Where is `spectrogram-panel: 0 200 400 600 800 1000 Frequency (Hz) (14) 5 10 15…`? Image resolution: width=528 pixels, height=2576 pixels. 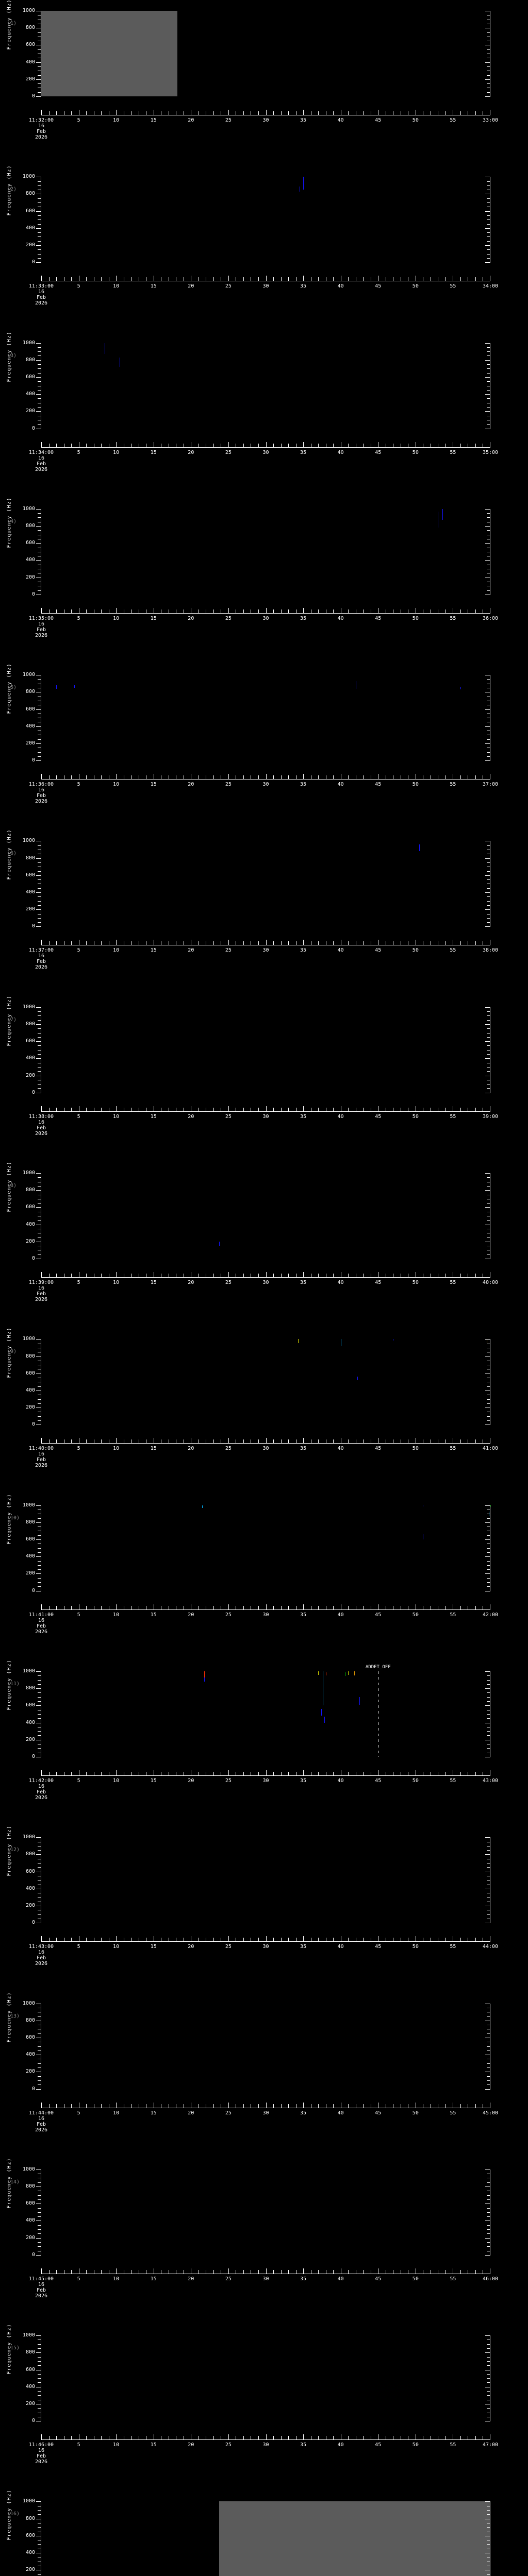
spectrogram-panel: 0 200 400 600 800 1000 Frequency (Hz) (14) 5 10 15… is located at coordinates (264, 2242).